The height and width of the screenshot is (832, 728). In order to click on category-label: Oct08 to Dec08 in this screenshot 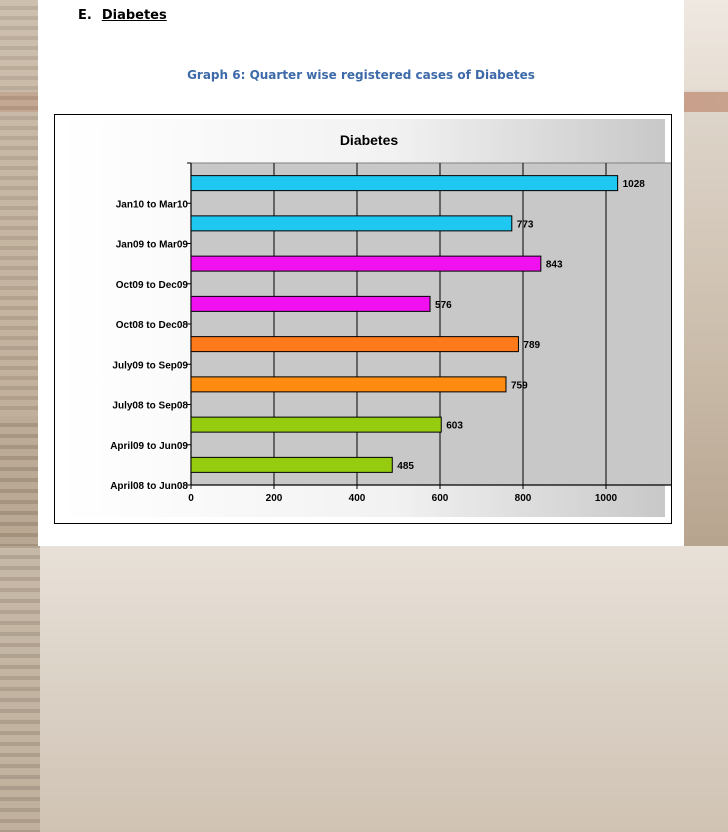, I will do `click(152, 325)`.